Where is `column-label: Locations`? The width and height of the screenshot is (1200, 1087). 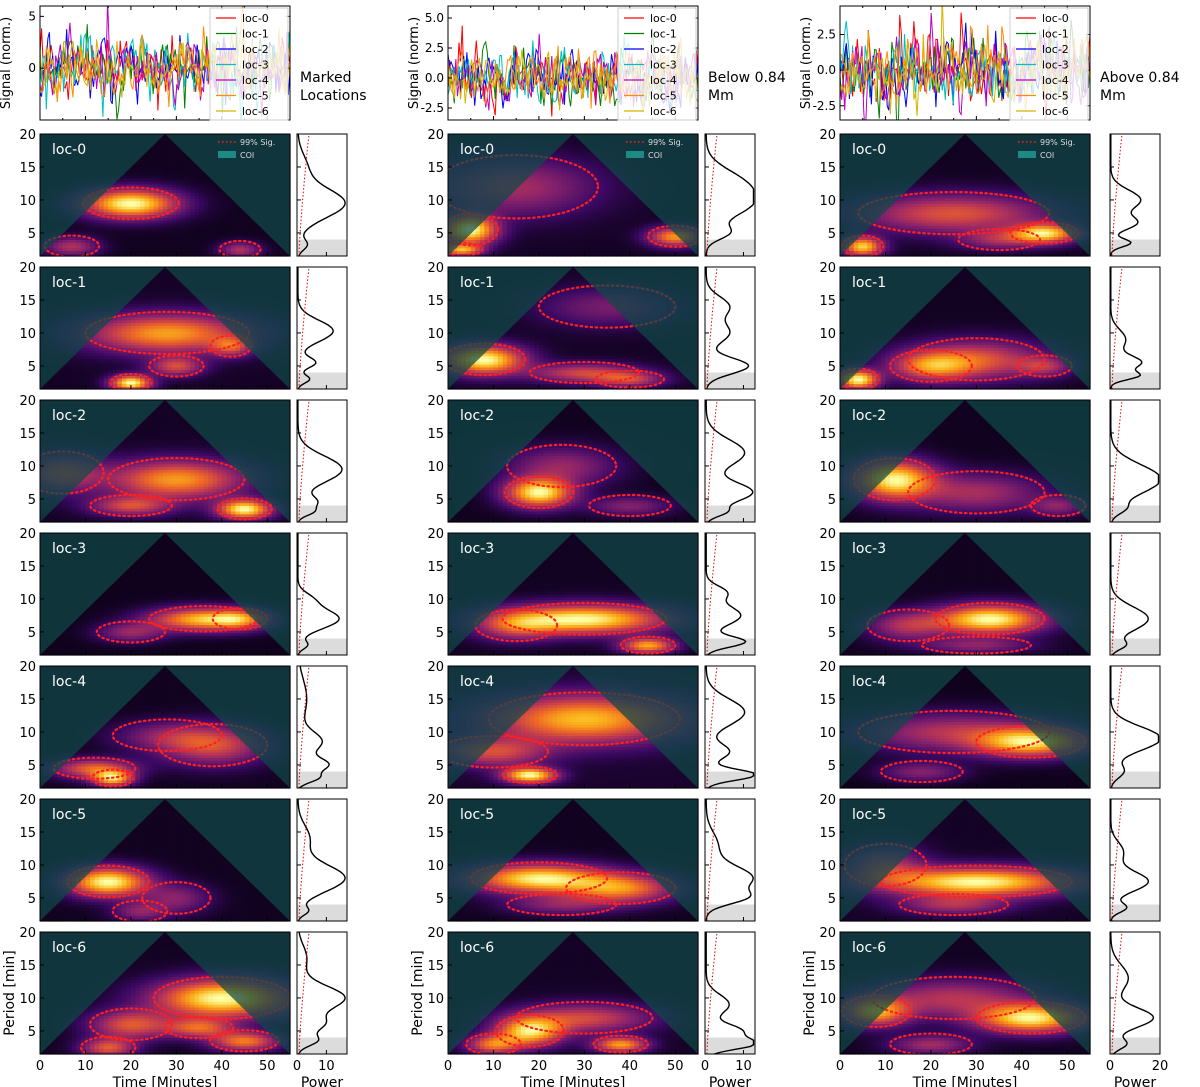
column-label: Locations is located at coordinates (333, 96).